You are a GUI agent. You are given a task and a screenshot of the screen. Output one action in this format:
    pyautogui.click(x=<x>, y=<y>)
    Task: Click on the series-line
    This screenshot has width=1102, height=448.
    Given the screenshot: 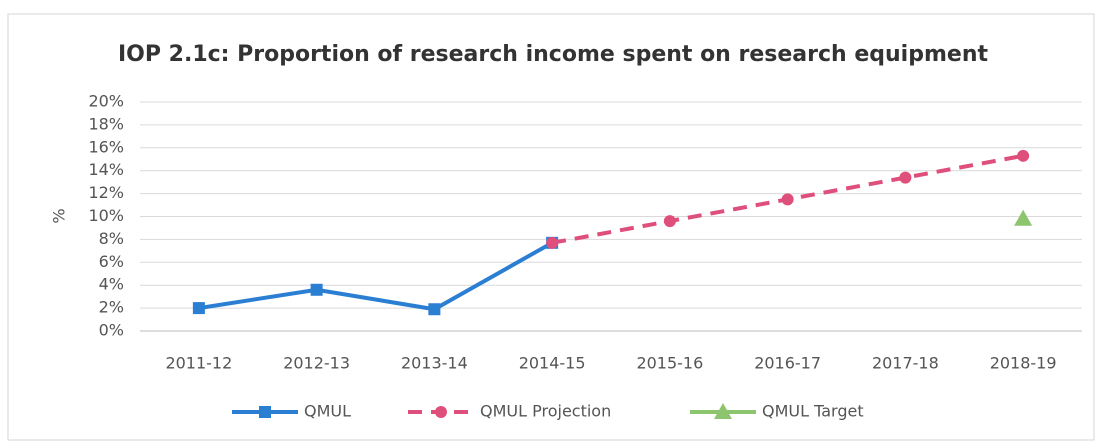 What is the action you would take?
    pyautogui.click(x=376, y=276)
    